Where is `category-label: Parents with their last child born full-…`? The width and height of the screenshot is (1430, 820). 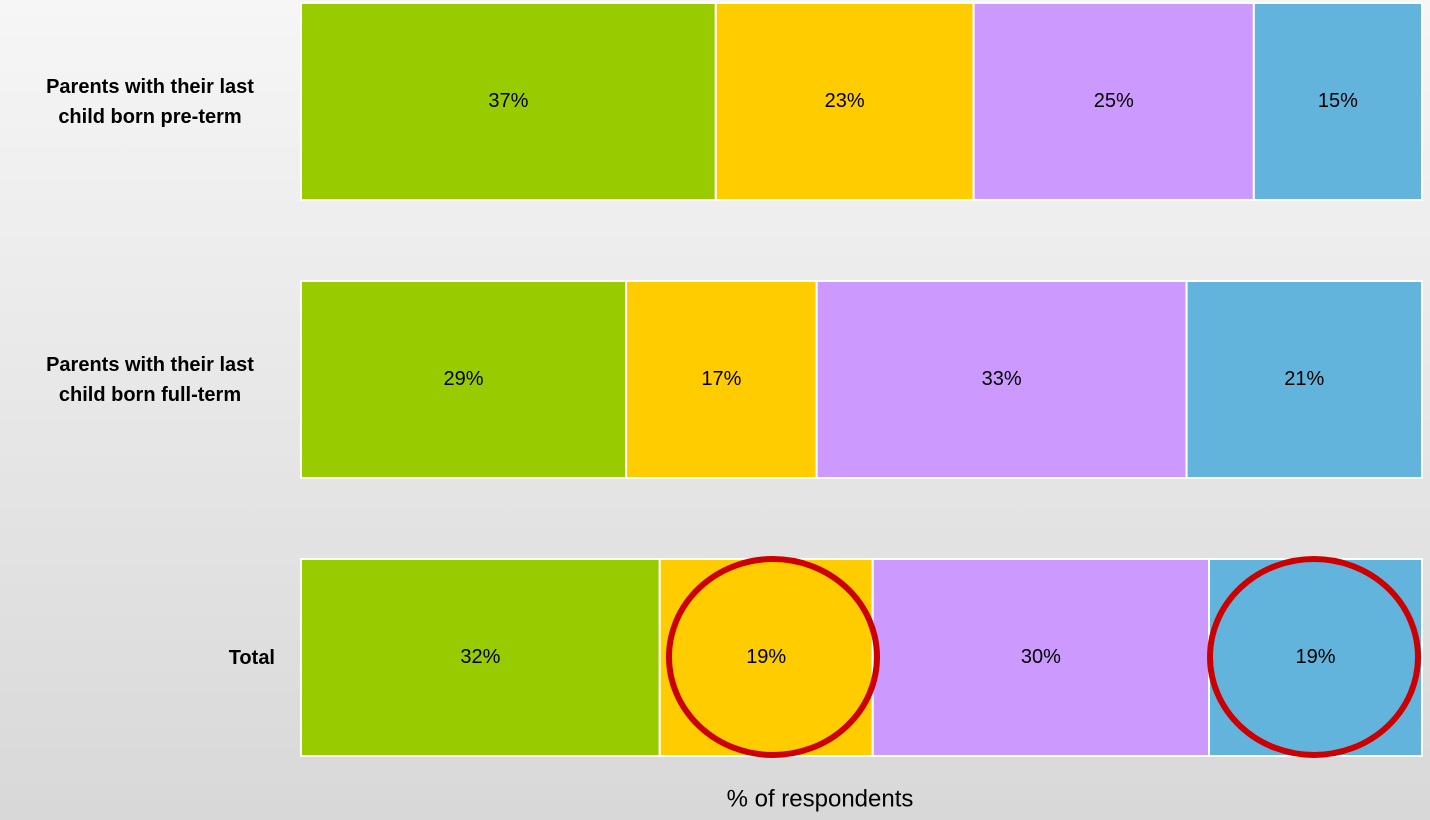 category-label: Parents with their last child born full-… is located at coordinates (150, 379).